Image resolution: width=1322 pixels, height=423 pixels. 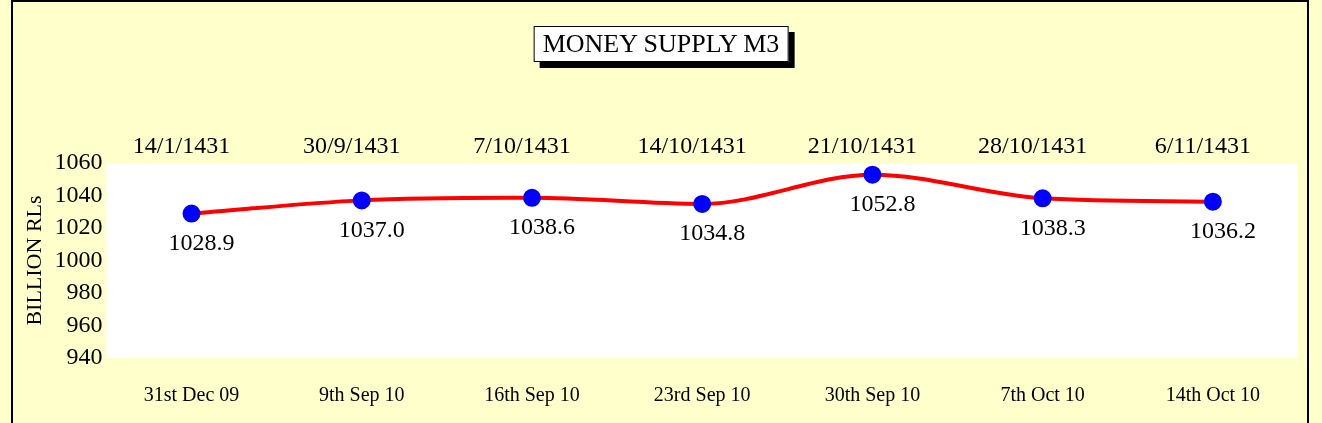 What do you see at coordinates (541, 226) in the screenshot?
I see `text: 1038.6` at bounding box center [541, 226].